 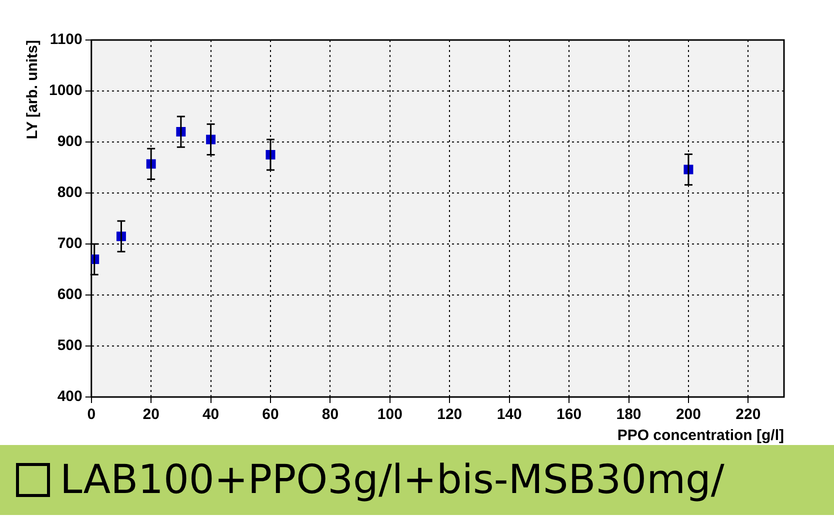 What do you see at coordinates (688, 415) in the screenshot?
I see `x-tick-label: 200` at bounding box center [688, 415].